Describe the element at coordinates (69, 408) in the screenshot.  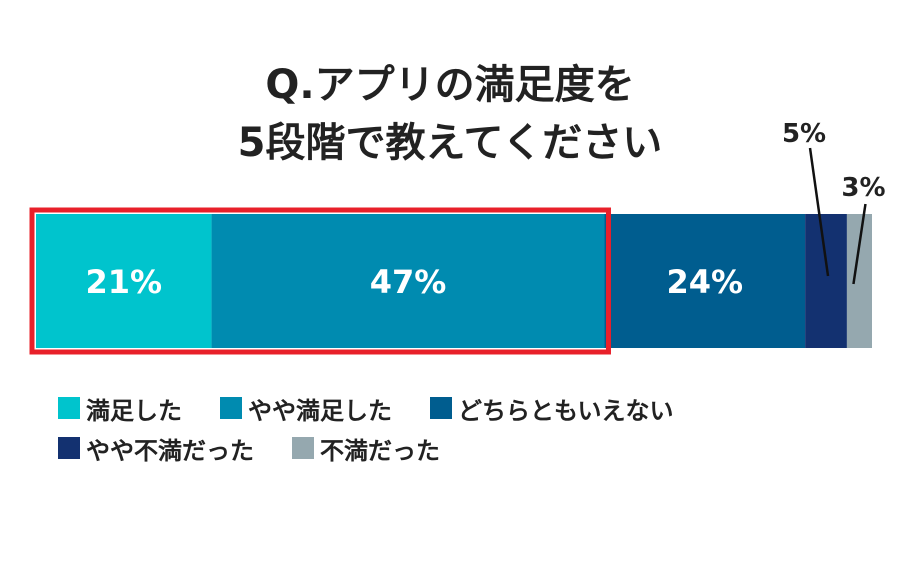
I see `legend-swatch-satisfied` at that location.